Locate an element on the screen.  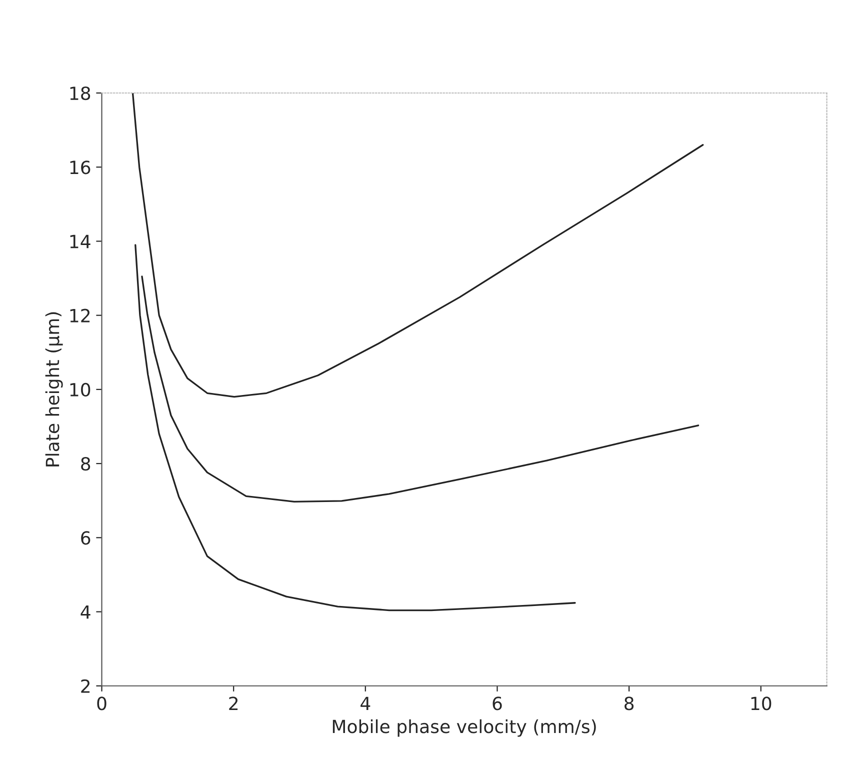
x-tick-label: 8 is located at coordinates (629, 703).